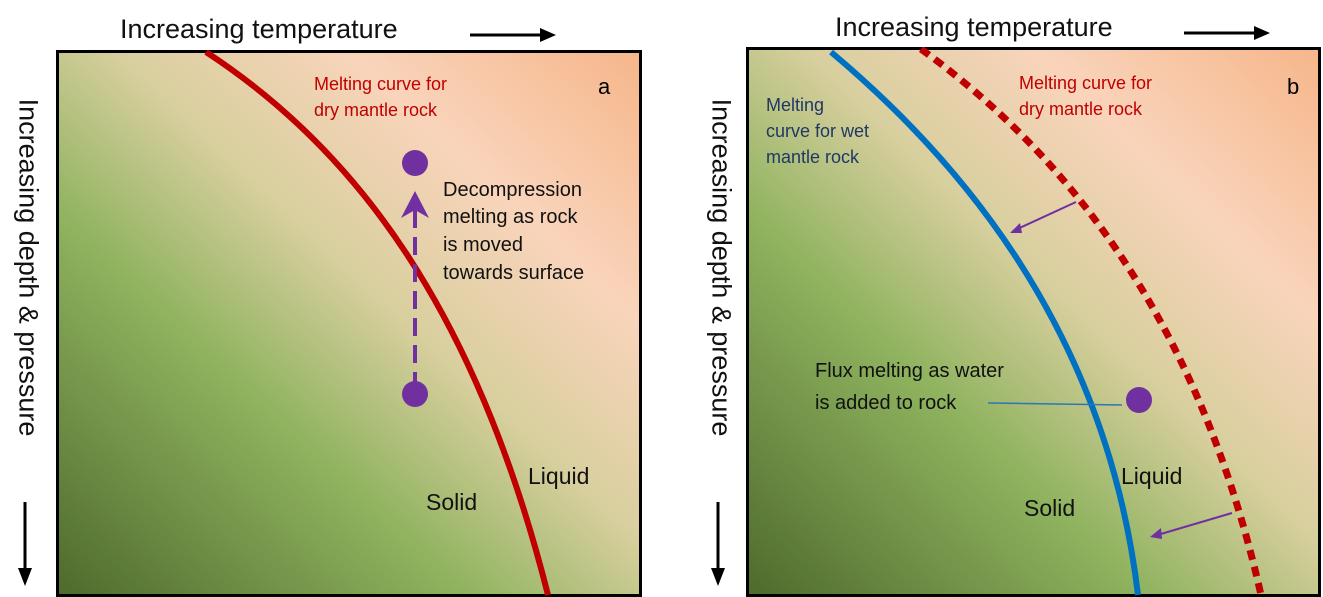 This screenshot has width=1323, height=597. What do you see at coordinates (1085, 83) in the screenshot?
I see `dry-curve-label-b-line1: Melting curve for` at bounding box center [1085, 83].